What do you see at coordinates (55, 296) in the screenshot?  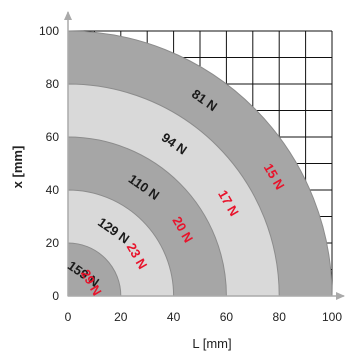 I see `y-tick-label: 0` at bounding box center [55, 296].